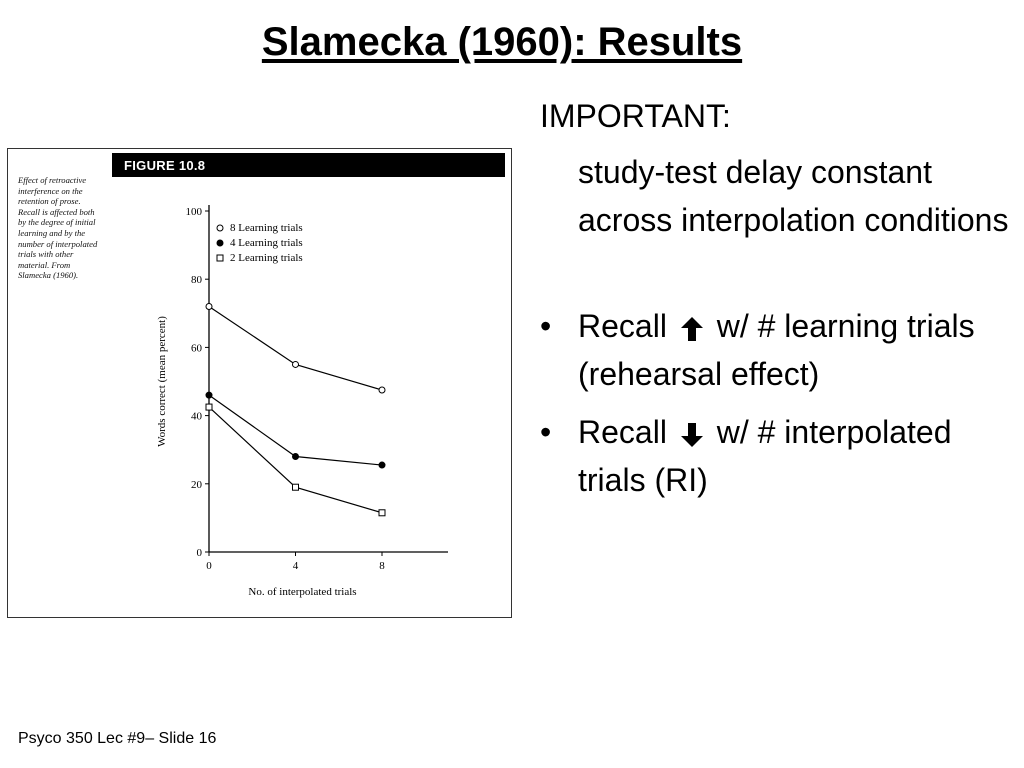  I want to click on notes-heading: IMPORTANT:, so click(635, 116).